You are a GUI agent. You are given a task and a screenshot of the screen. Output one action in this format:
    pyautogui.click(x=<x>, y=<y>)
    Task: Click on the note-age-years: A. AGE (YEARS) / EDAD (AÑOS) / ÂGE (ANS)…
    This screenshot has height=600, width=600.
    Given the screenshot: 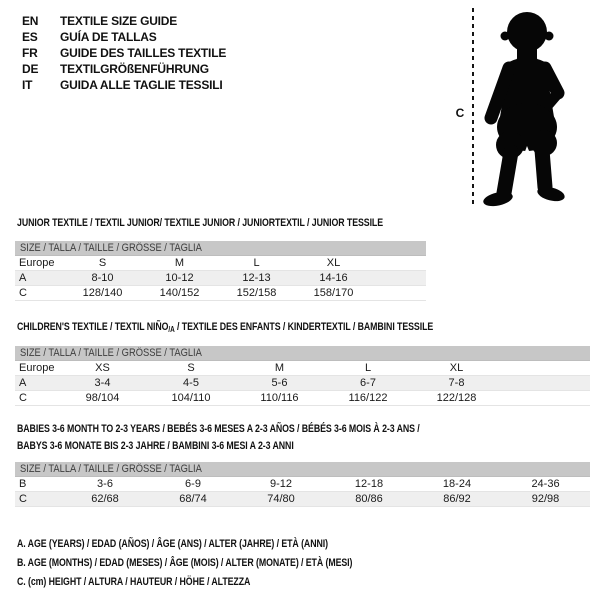 What is the action you would take?
    pyautogui.click(x=172, y=544)
    